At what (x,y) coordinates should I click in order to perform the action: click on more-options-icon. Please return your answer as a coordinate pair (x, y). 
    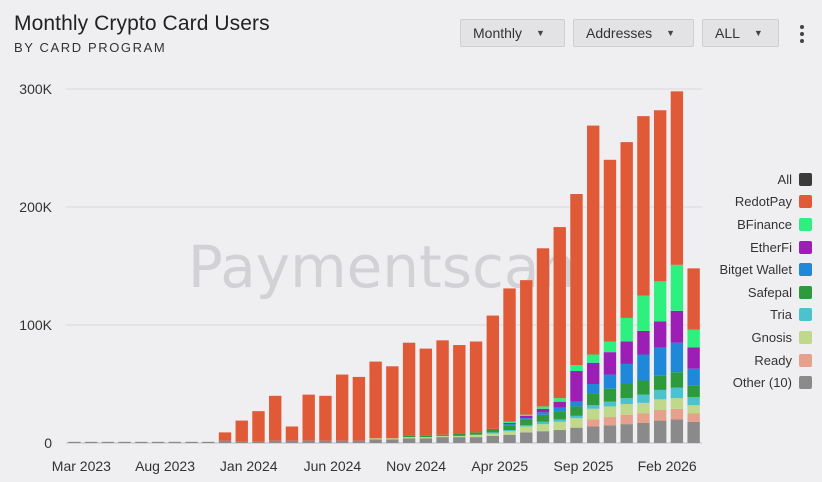
    Looking at the image, I should click on (802, 34).